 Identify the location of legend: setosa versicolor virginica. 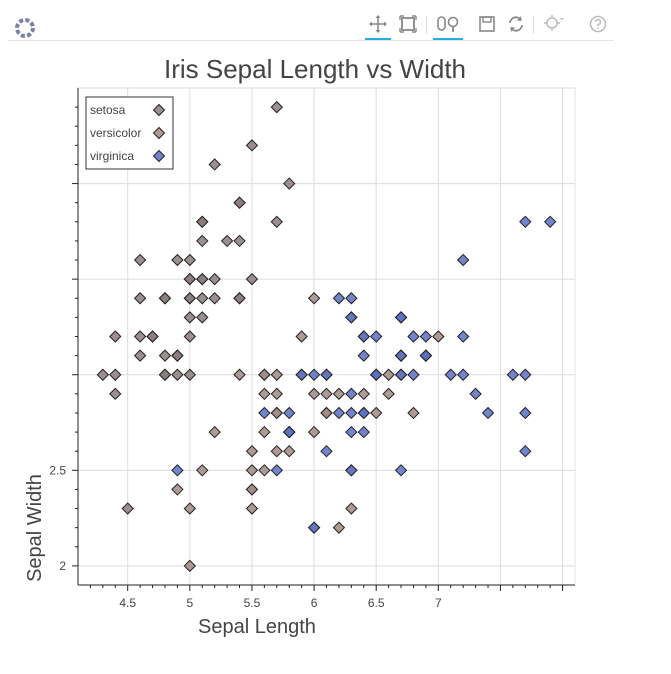
(129, 133).